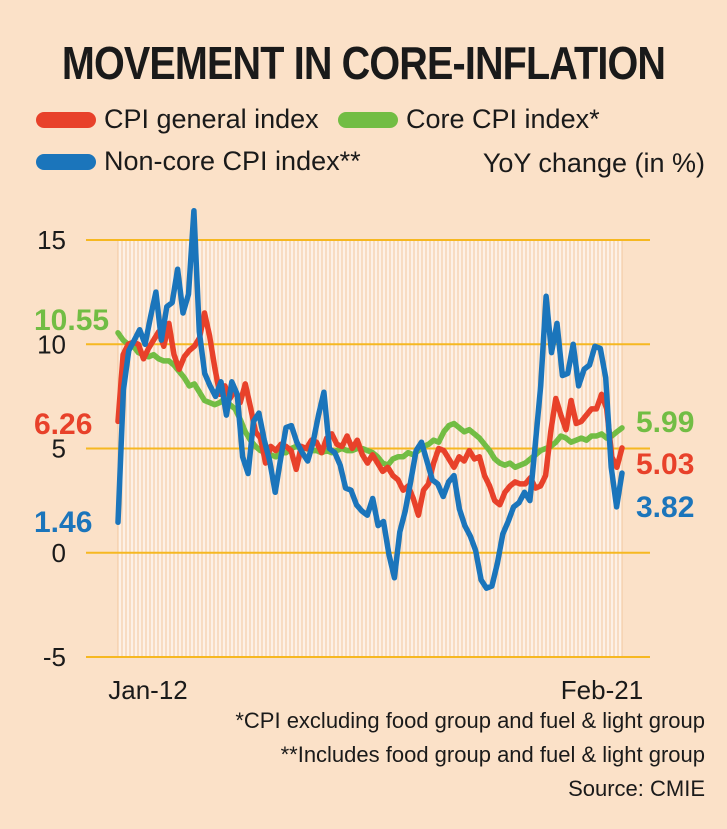 The image size is (727, 829). I want to click on chart-title: MOVEMENT IN CORE-INFLATION, so click(363, 63).